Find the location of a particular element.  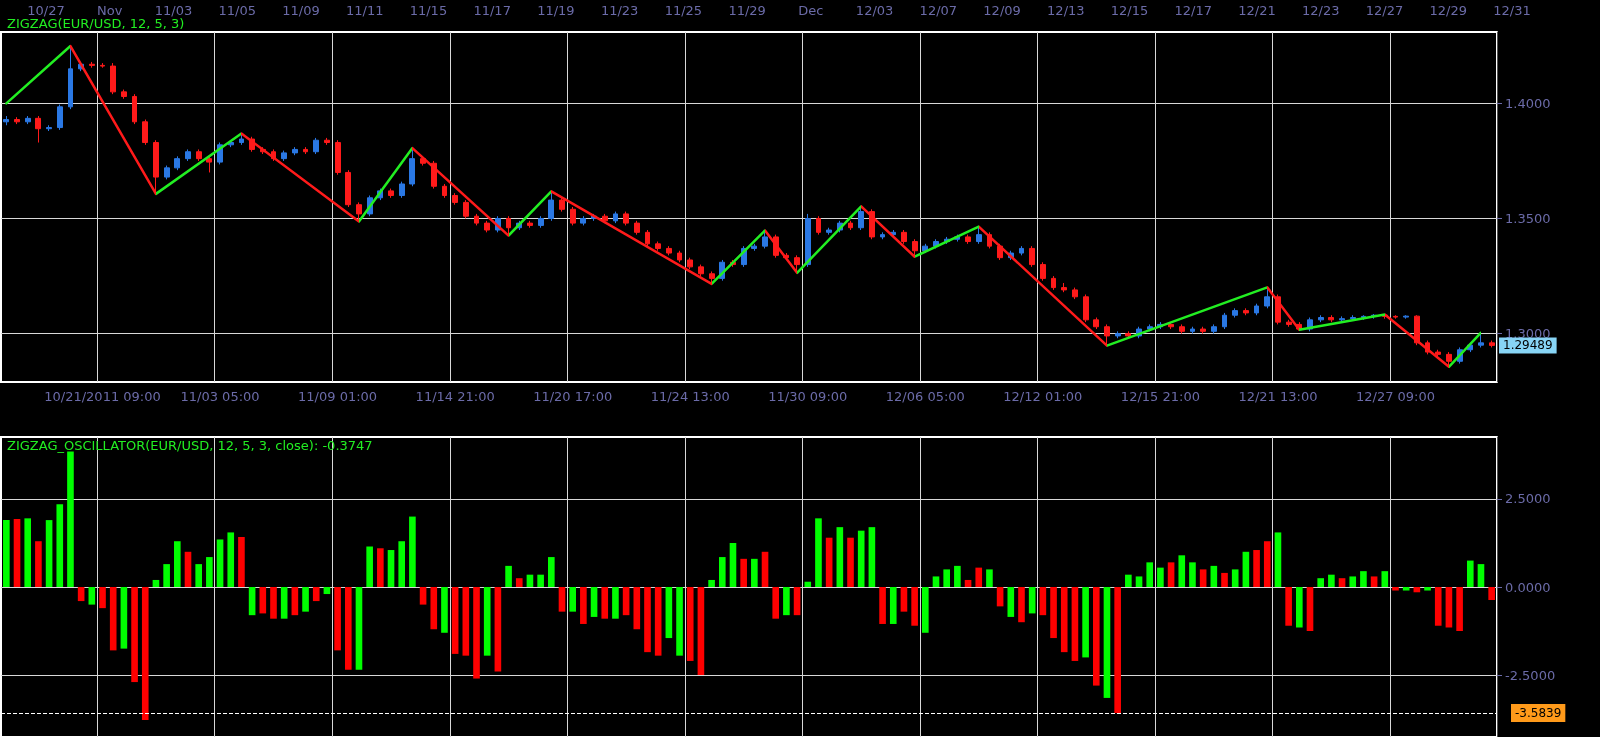

x-tick-label: 11/14 21:00 is located at coordinates (455, 396).